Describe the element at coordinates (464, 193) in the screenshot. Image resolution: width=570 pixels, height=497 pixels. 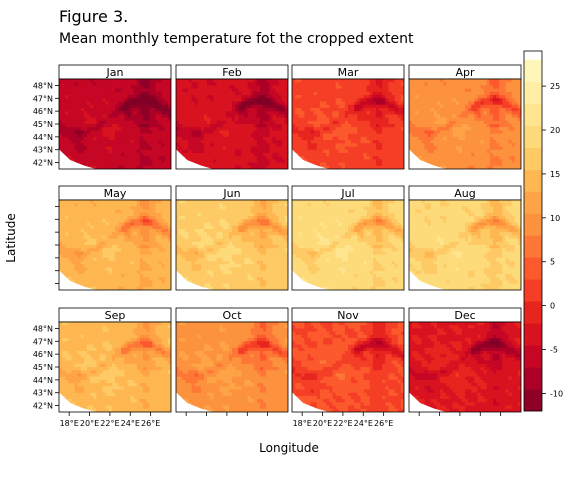
I see `panel-label: Aug` at that location.